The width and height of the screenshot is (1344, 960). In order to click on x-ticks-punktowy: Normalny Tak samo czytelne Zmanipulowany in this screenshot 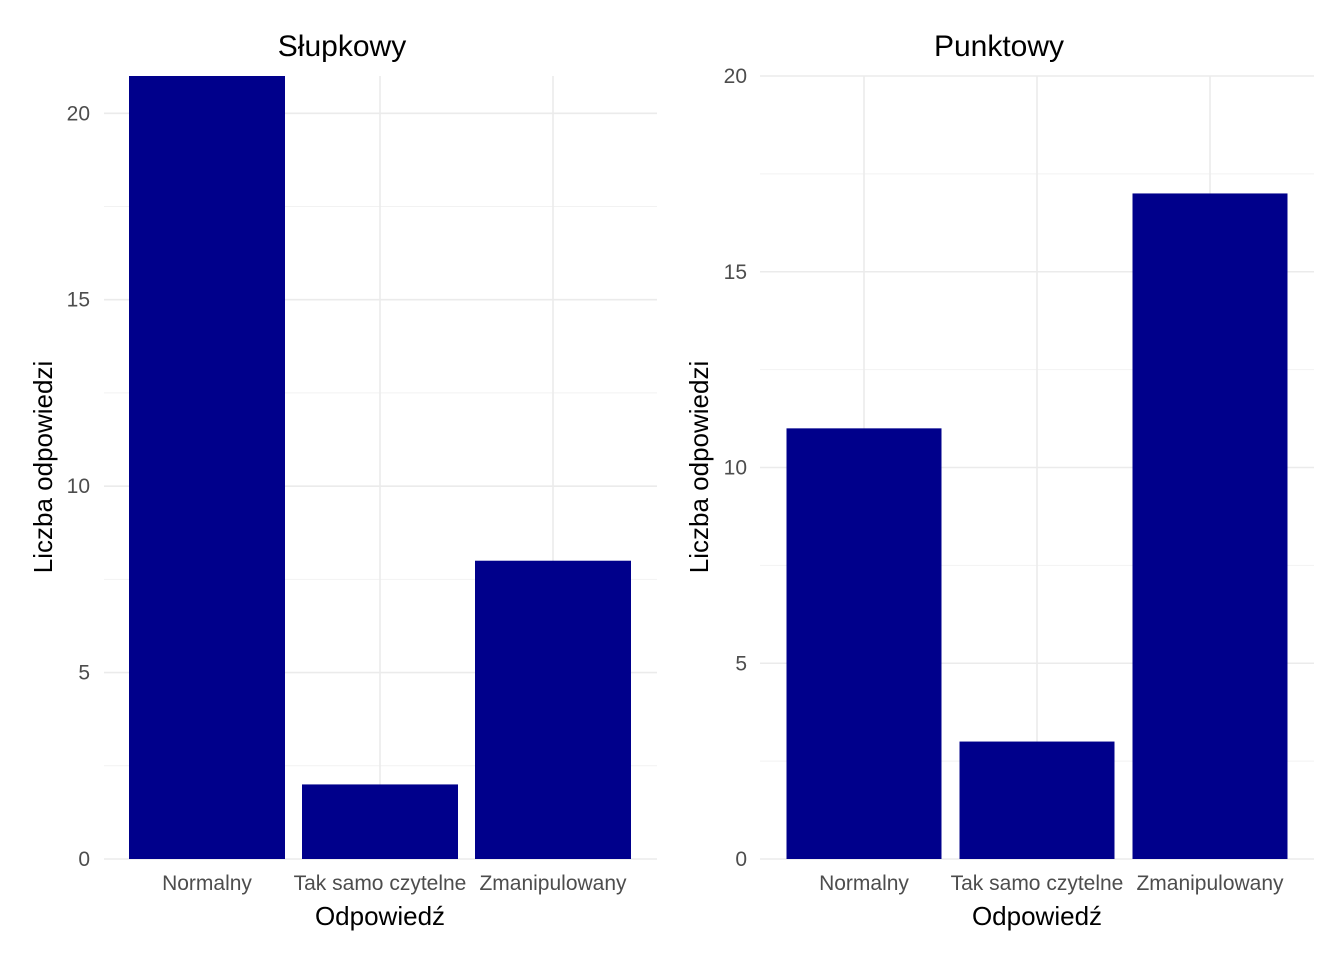, I will do `click(1051, 883)`.